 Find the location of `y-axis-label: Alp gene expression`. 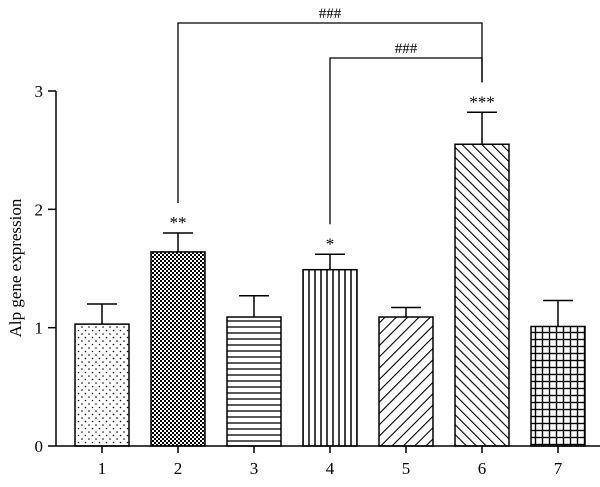

y-axis-label: Alp gene expression is located at coordinates (15, 267).